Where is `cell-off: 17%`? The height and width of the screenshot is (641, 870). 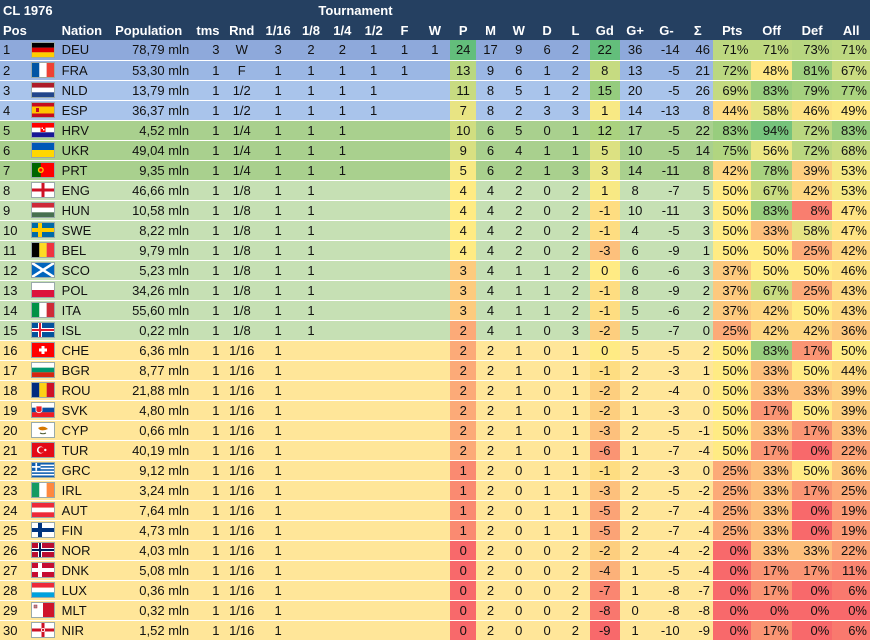
cell-off: 17% is located at coordinates (771, 590).